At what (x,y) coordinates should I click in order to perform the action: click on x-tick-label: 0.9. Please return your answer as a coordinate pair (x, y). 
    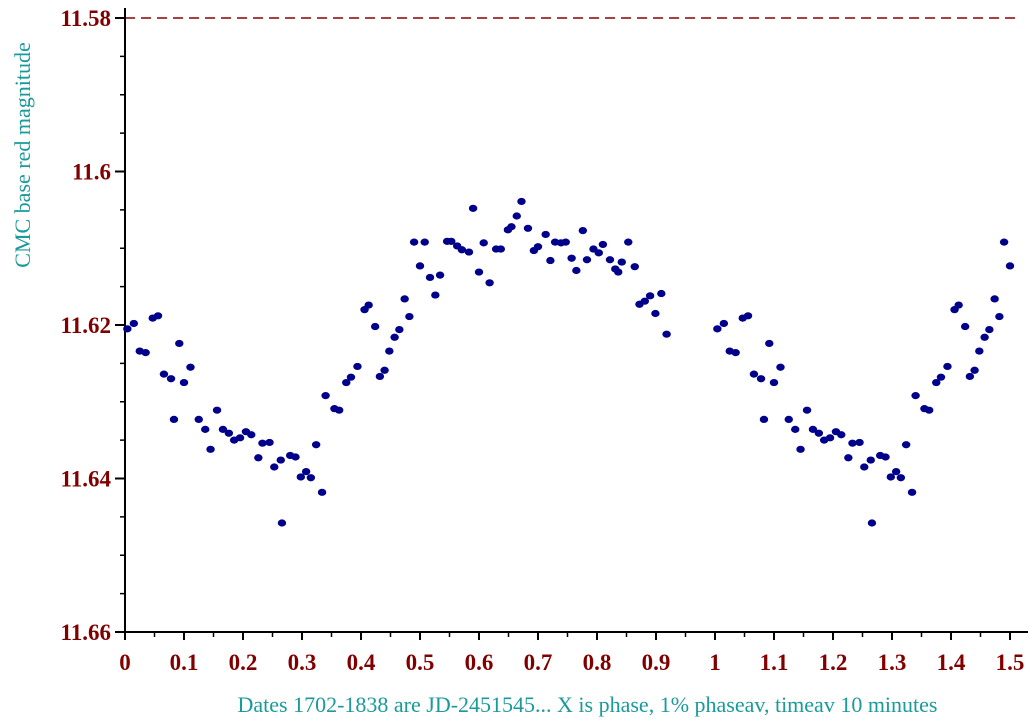
    Looking at the image, I should click on (656, 662).